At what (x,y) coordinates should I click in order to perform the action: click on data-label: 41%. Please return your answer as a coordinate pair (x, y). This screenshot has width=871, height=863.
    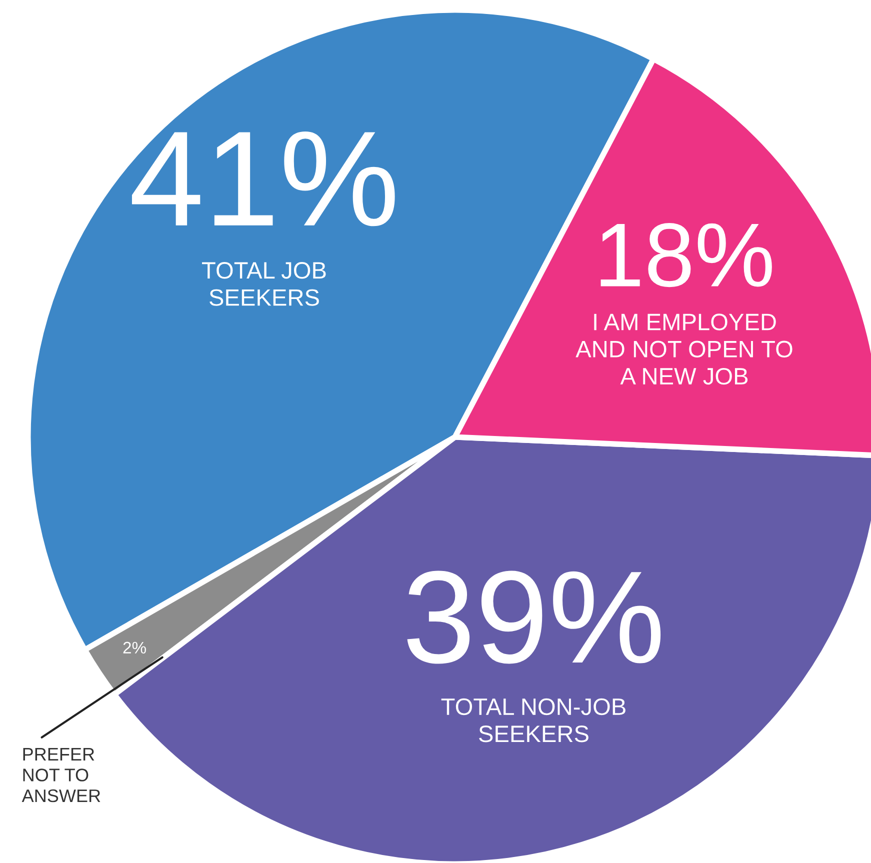
    Looking at the image, I should click on (263, 178).